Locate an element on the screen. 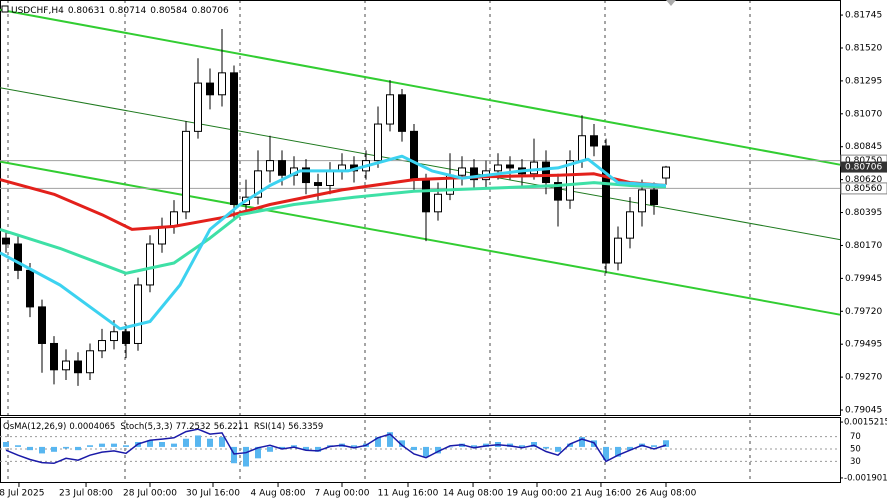 The height and width of the screenshot is (500, 887). y-tick-label: 0.79495 is located at coordinates (863, 345).